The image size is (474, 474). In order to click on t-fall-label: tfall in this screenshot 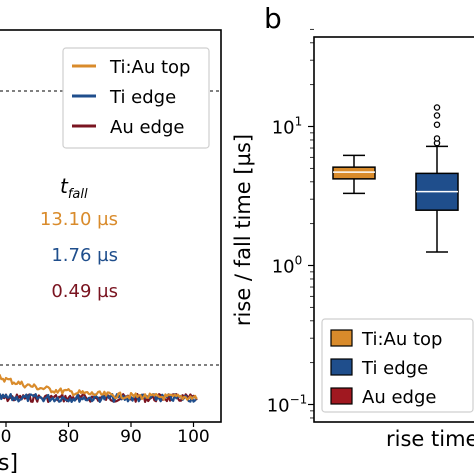, I will do `click(74, 188)`.